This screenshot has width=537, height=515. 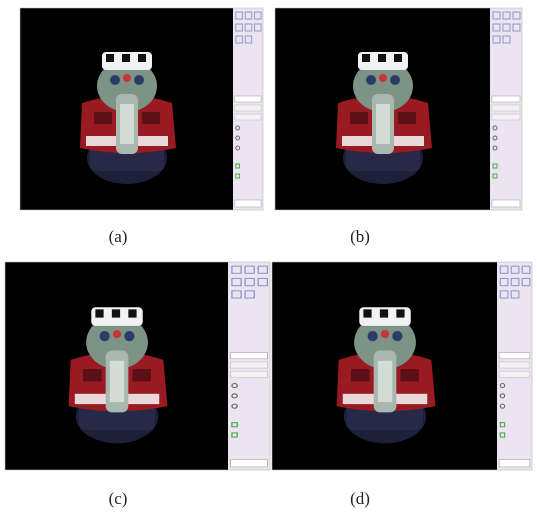 I want to click on caption: (d), so click(x=360, y=498).